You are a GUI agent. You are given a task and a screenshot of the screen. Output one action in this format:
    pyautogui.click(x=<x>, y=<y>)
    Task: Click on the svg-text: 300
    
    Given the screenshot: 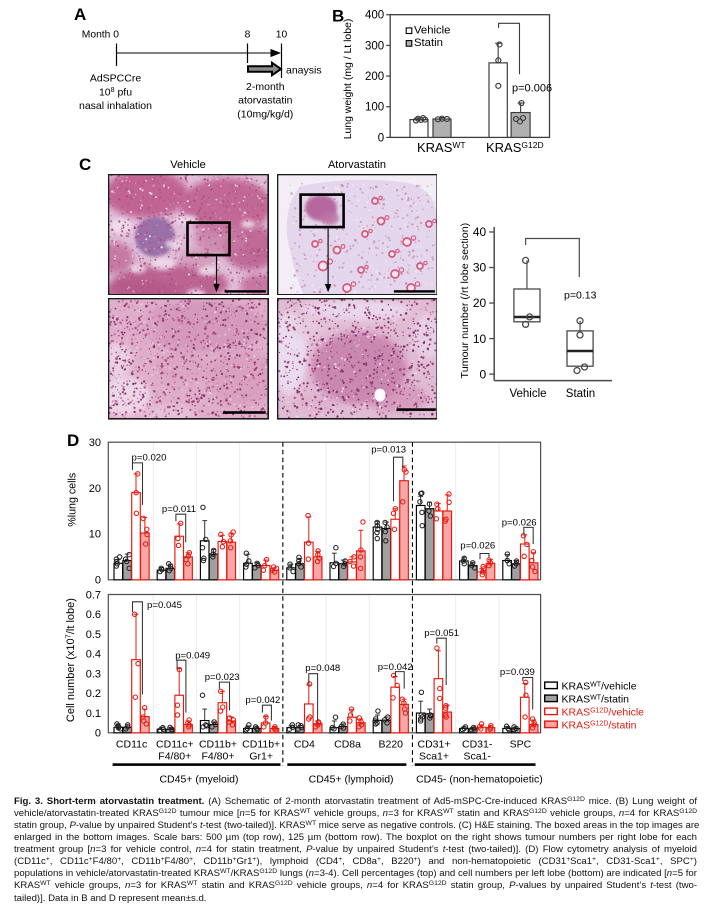 What is the action you would take?
    pyautogui.click(x=374, y=46)
    